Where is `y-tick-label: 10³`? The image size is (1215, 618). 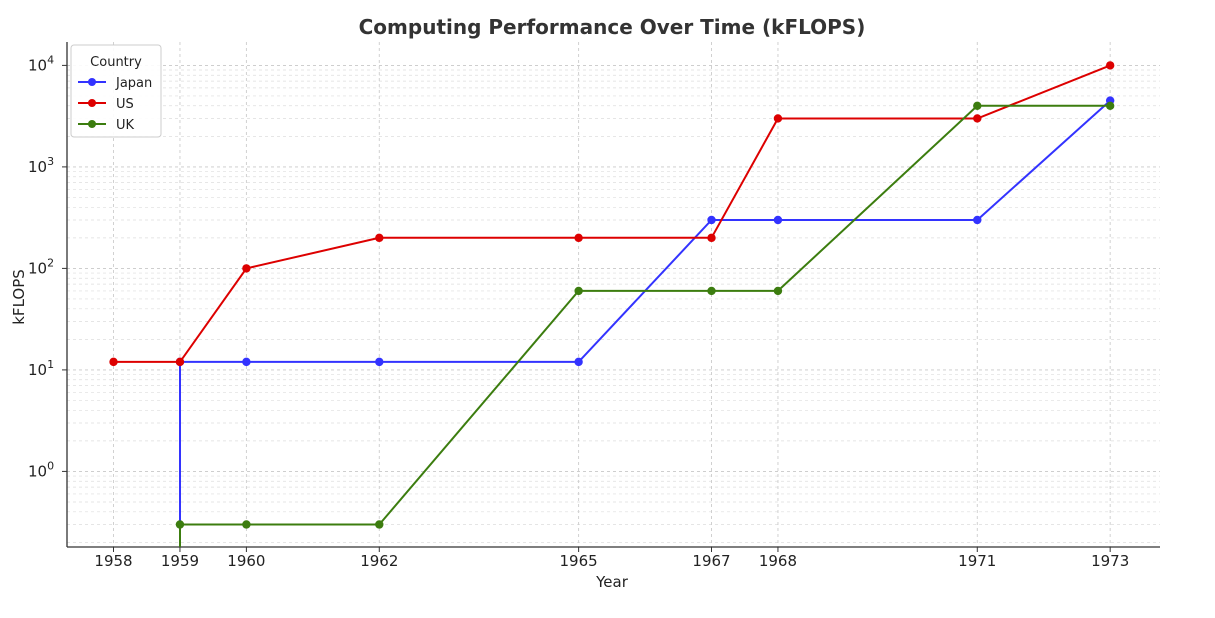
y-tick-label: 10³ is located at coordinates (41, 165).